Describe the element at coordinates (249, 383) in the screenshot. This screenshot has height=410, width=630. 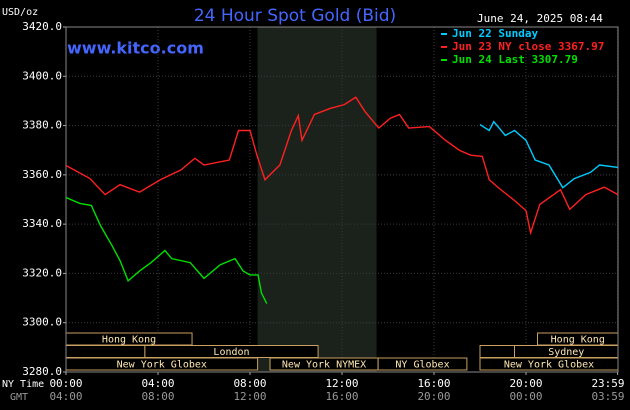
I see `x-tick-label: 08:00` at that location.